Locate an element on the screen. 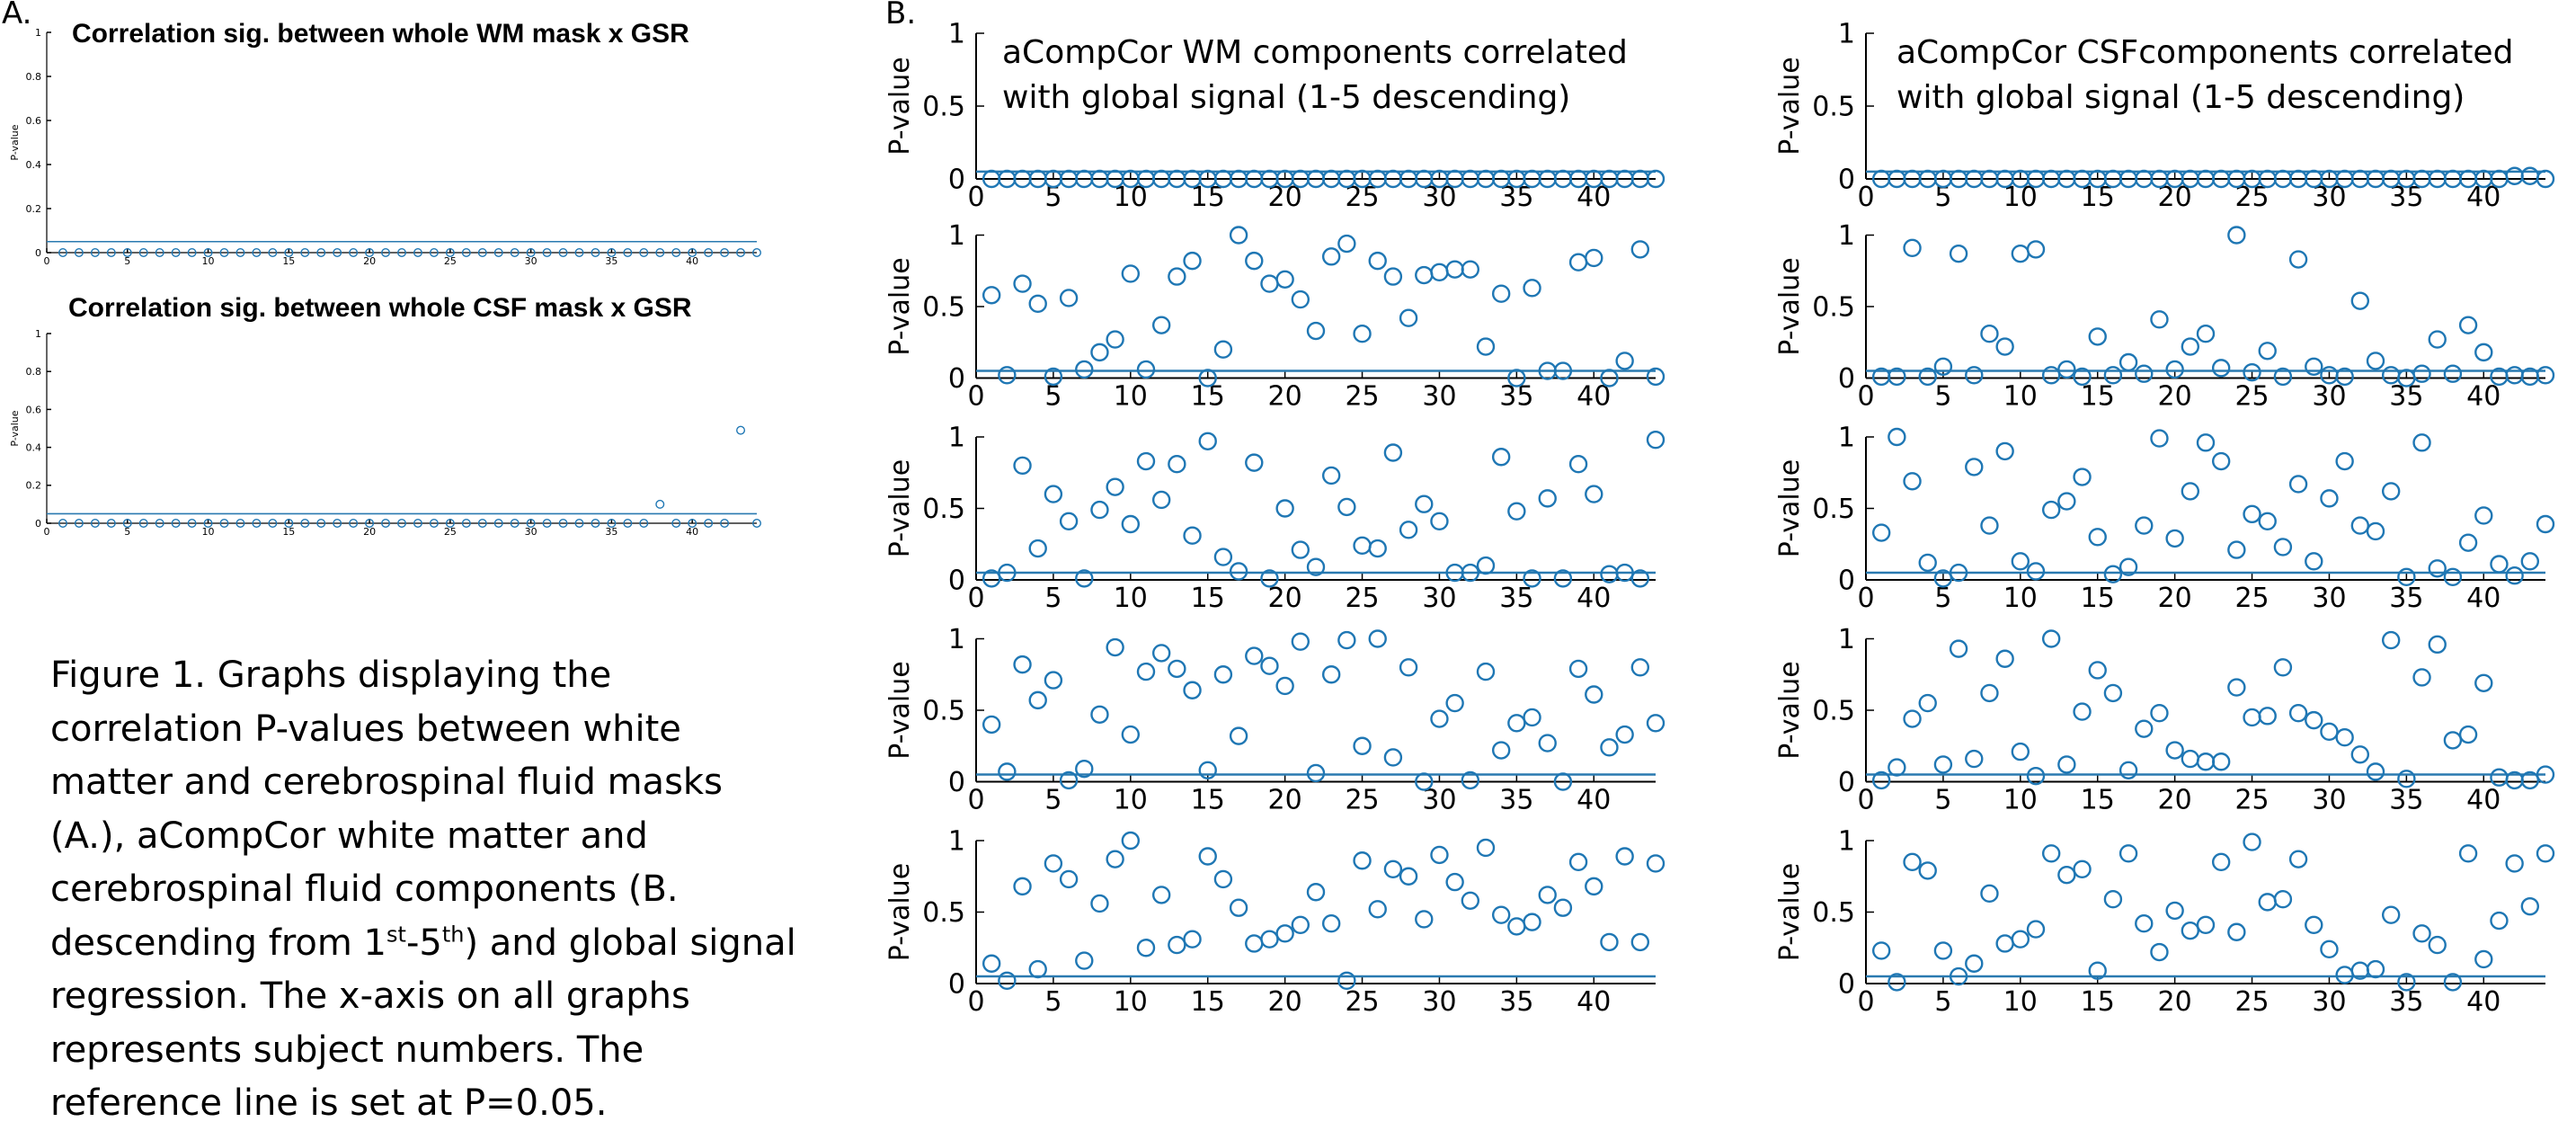  plot-csf5: 00.510 5 10 15 20 25 30 35 40P-value is located at coordinates (2164, 922).